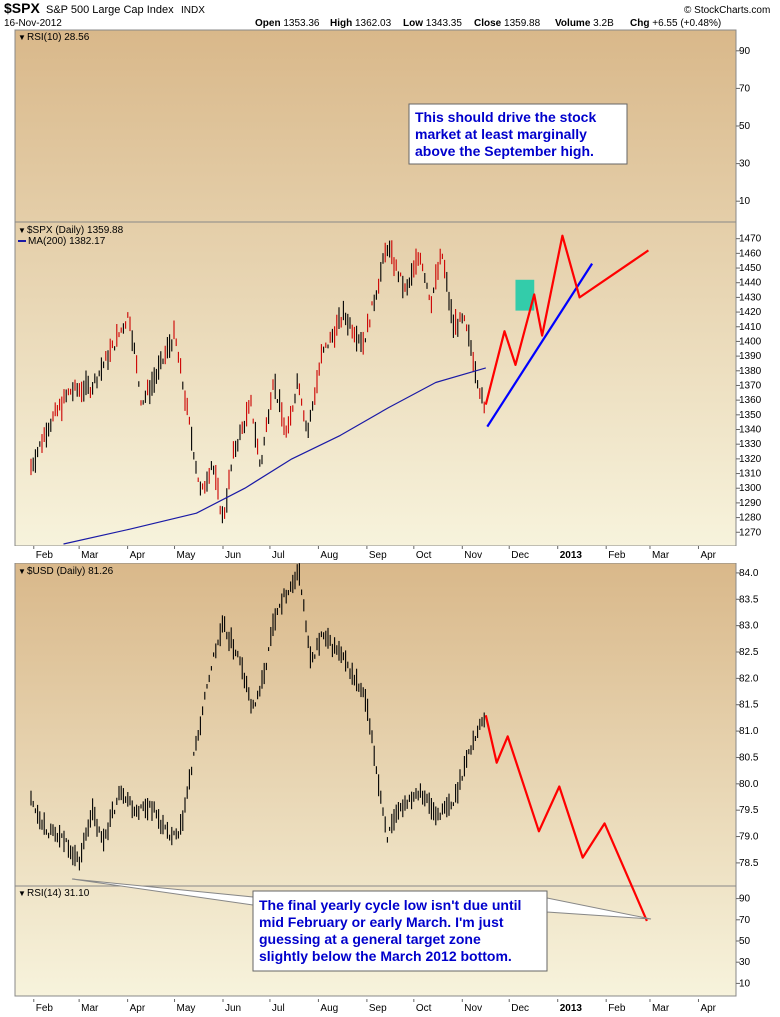 This screenshot has width=780, height=1017. I want to click on spx-legend: ▼ $SPX (Daily) 1359.88 MA(200) 1382.17, so click(71, 236).